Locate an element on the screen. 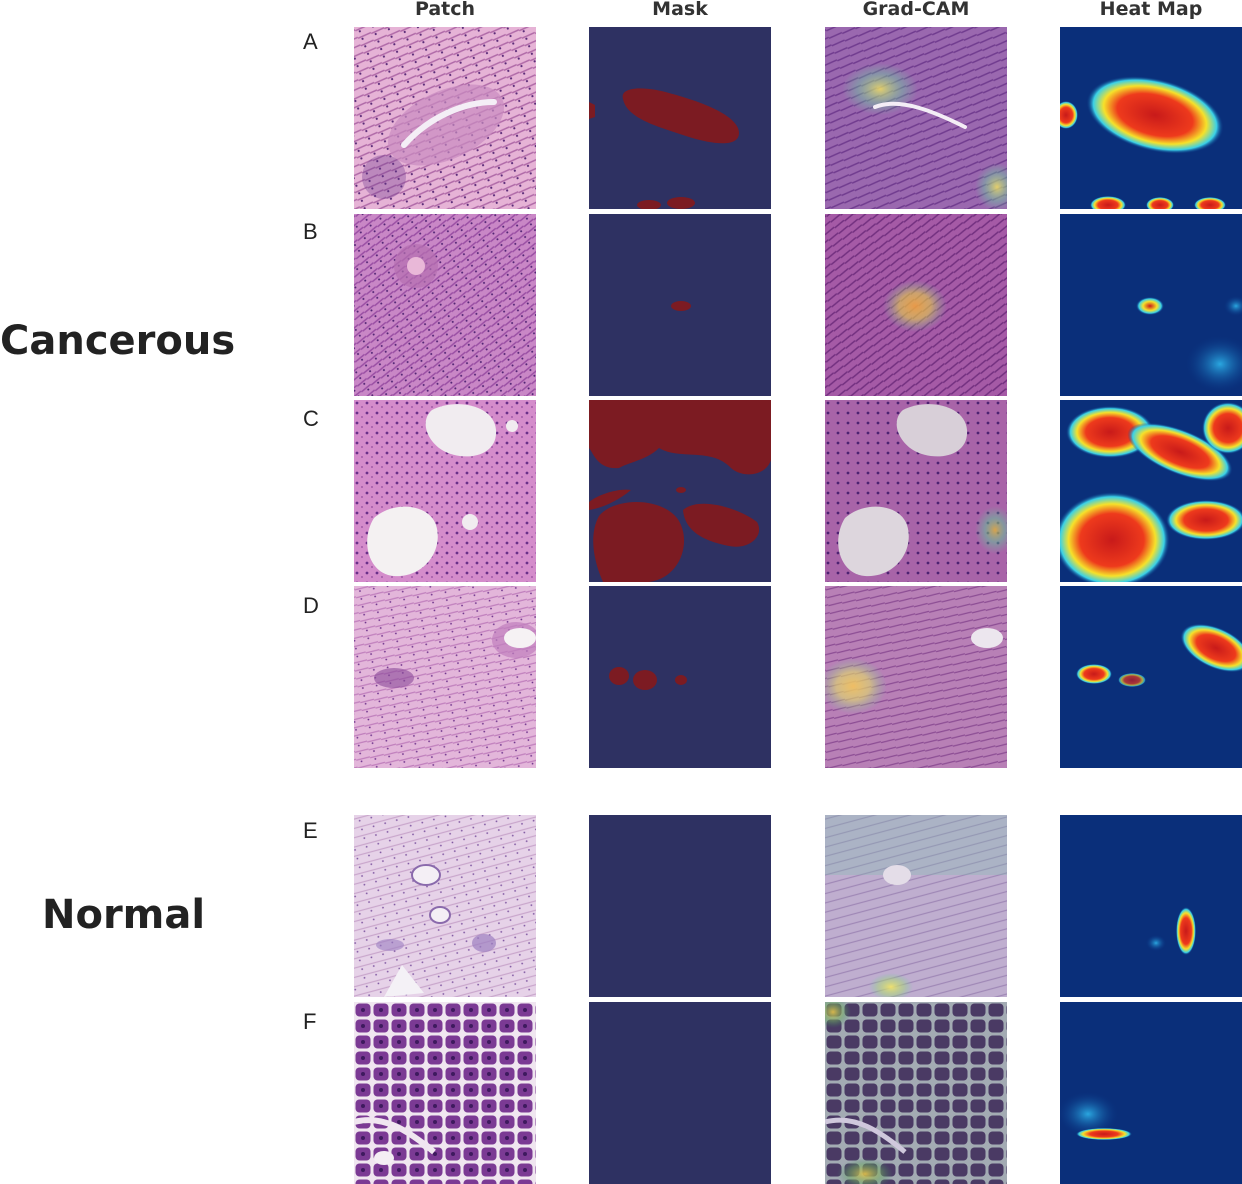 The image size is (1242, 1184). column-header-mask: Mask is located at coordinates (680, 10).